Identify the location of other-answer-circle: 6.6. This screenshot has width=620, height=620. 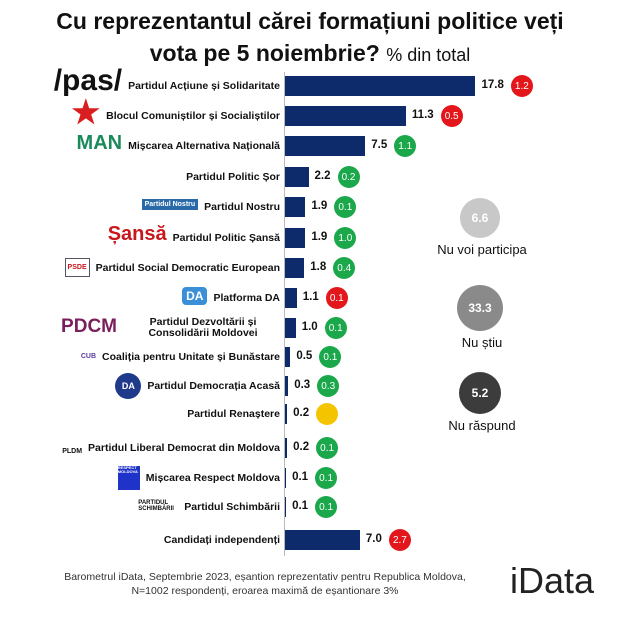
(480, 218).